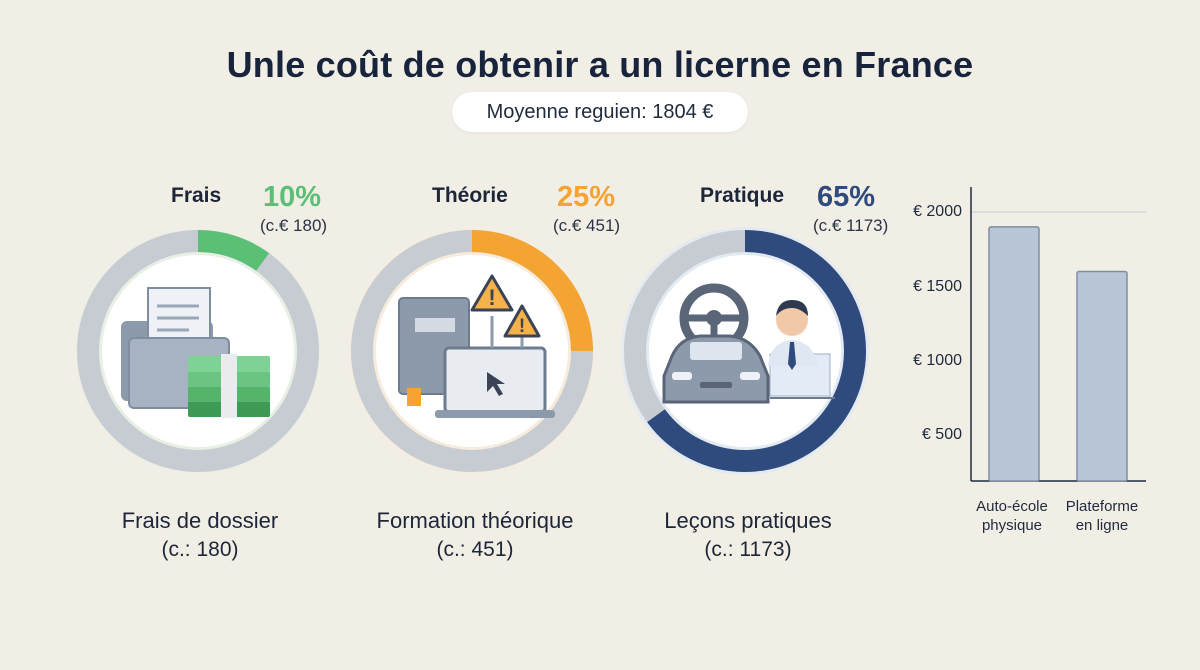 This screenshot has width=1200, height=670. What do you see at coordinates (532, 291) in the screenshot?
I see `theorie-segment` at bounding box center [532, 291].